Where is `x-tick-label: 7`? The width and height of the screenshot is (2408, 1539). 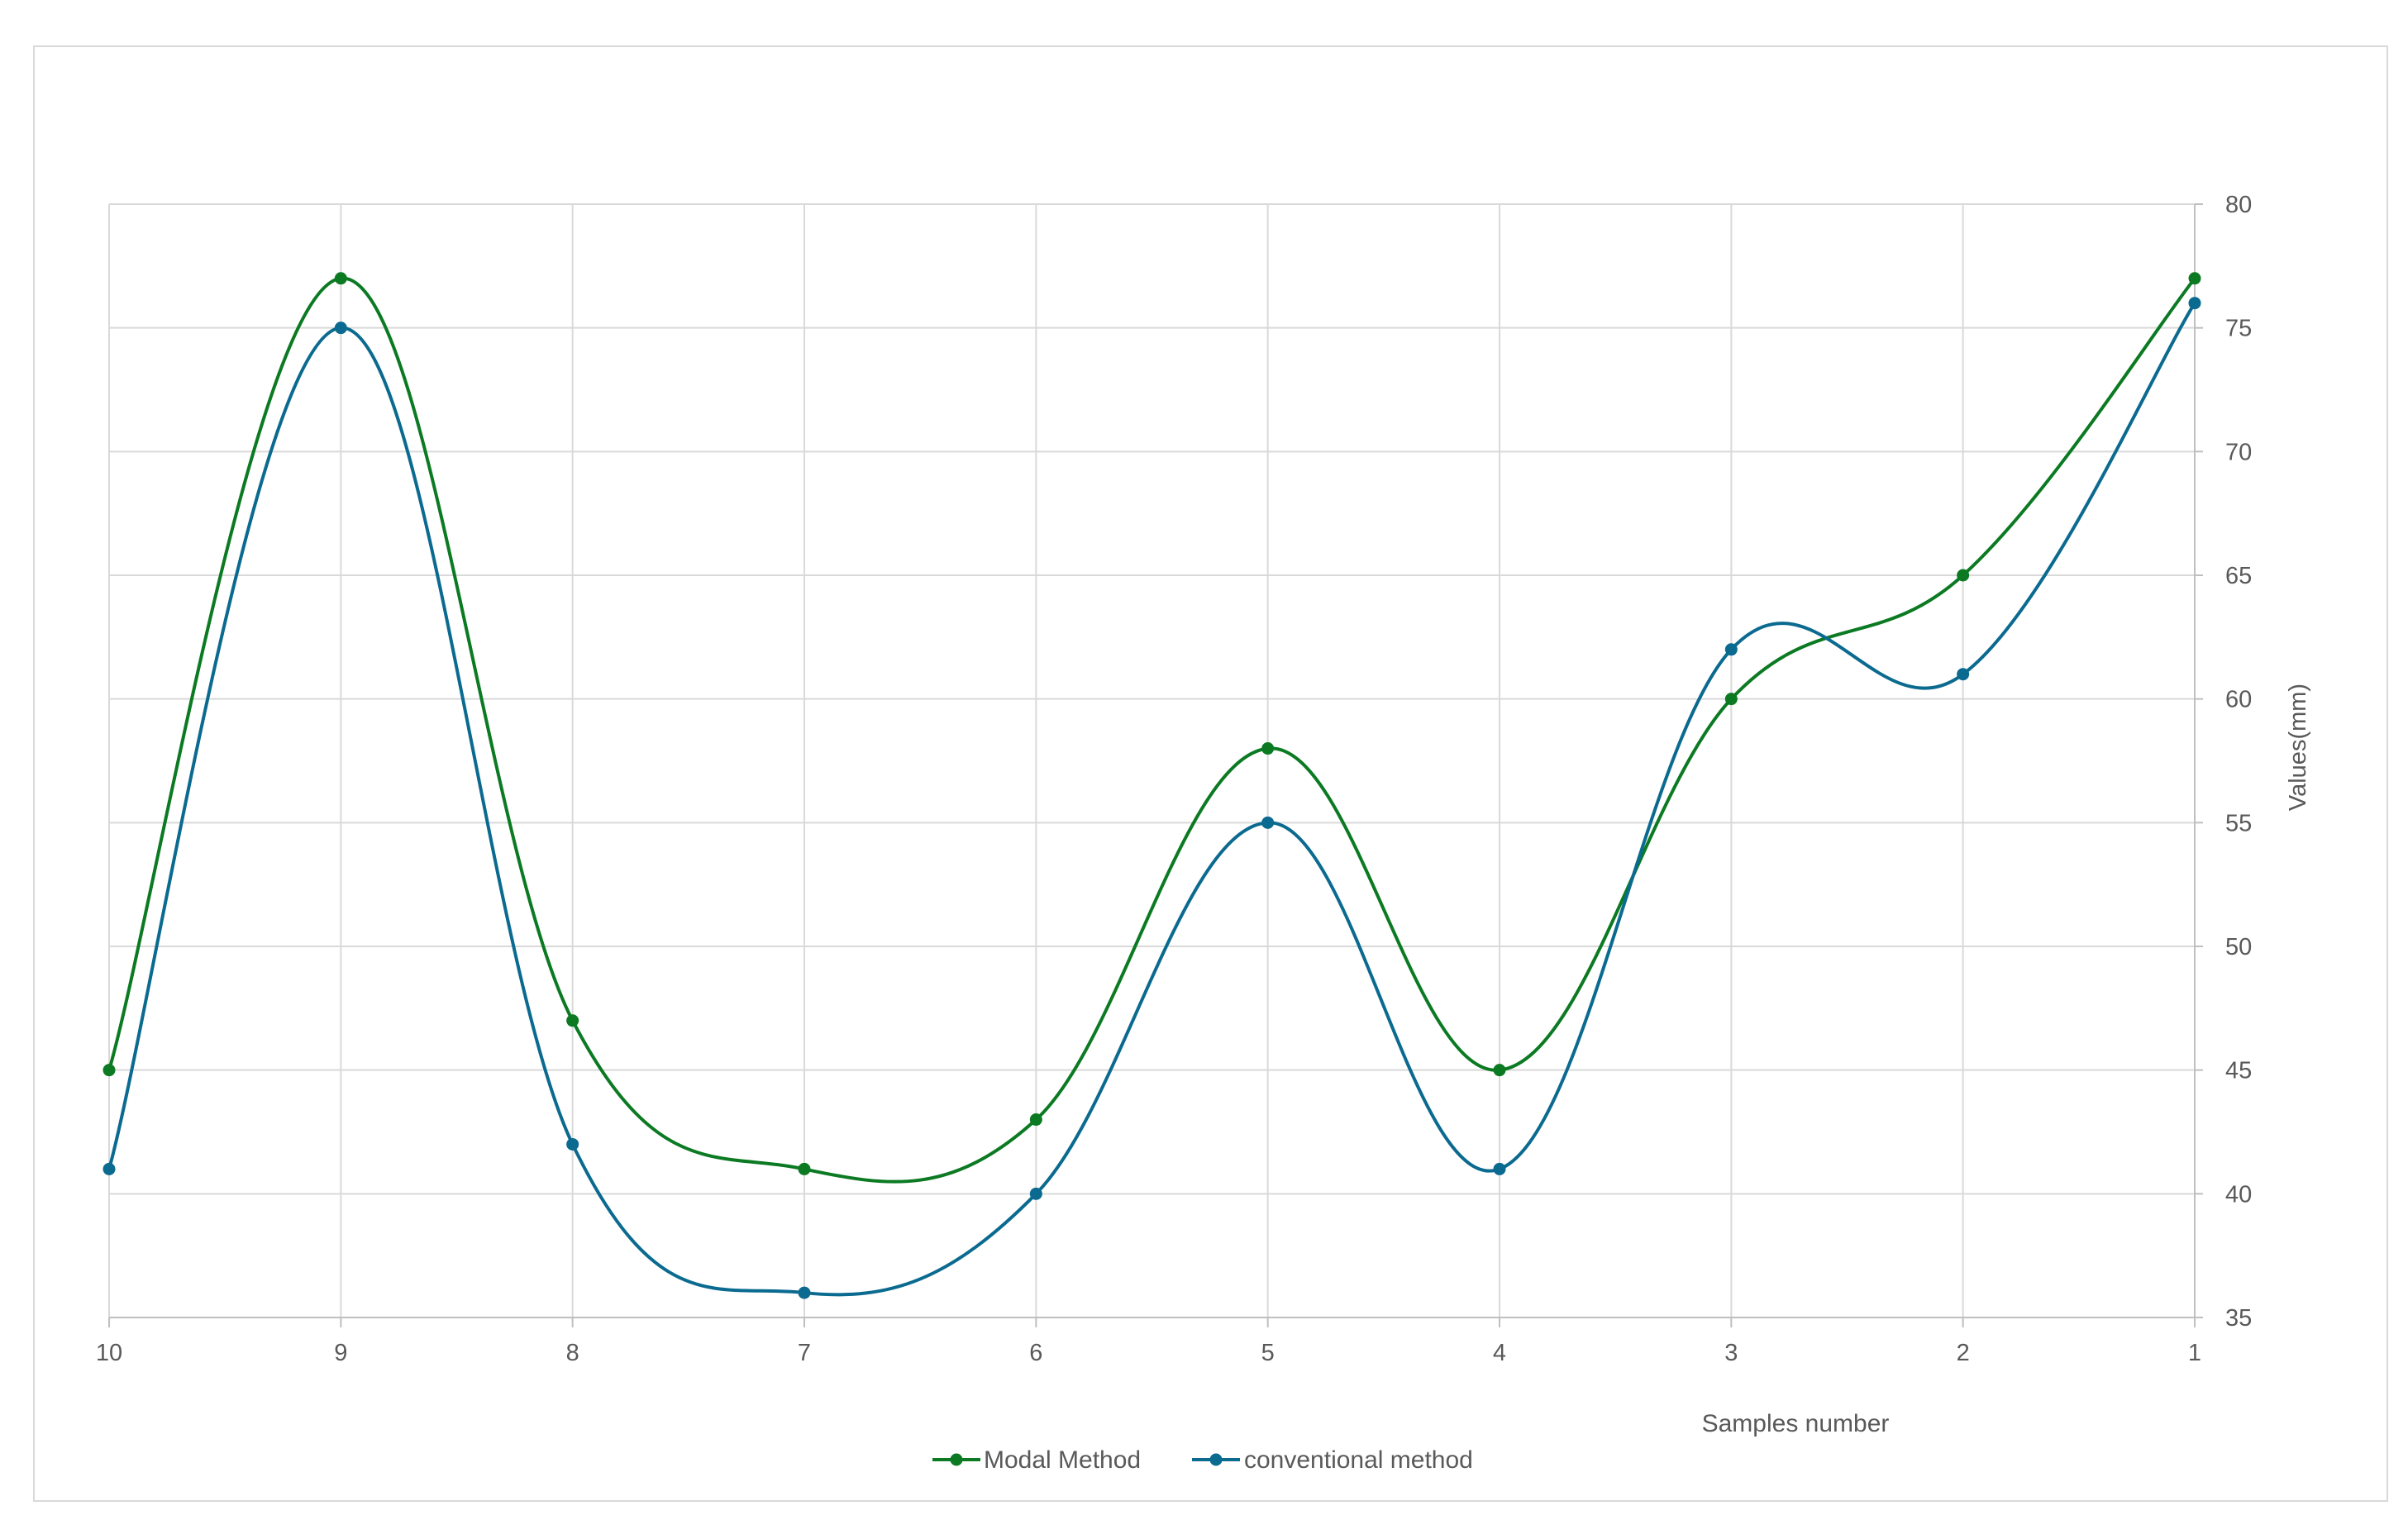
x-tick-label: 7 is located at coordinates (804, 1353).